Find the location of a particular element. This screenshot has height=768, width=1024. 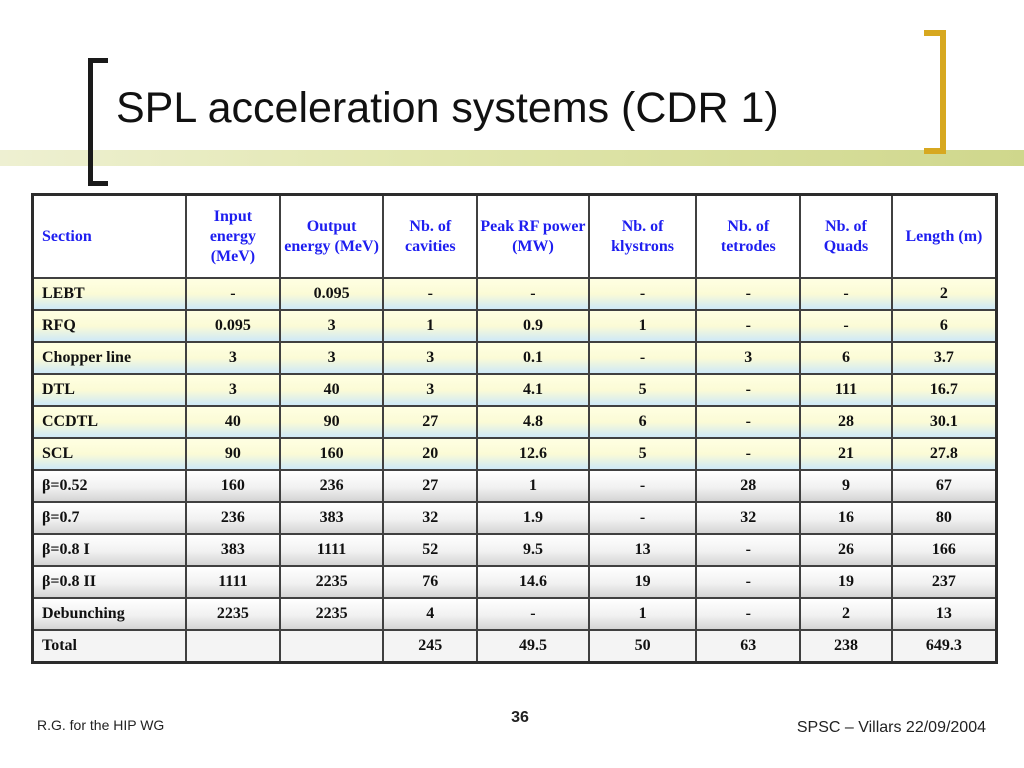

cell-cavities: 1 is located at coordinates (430, 326).